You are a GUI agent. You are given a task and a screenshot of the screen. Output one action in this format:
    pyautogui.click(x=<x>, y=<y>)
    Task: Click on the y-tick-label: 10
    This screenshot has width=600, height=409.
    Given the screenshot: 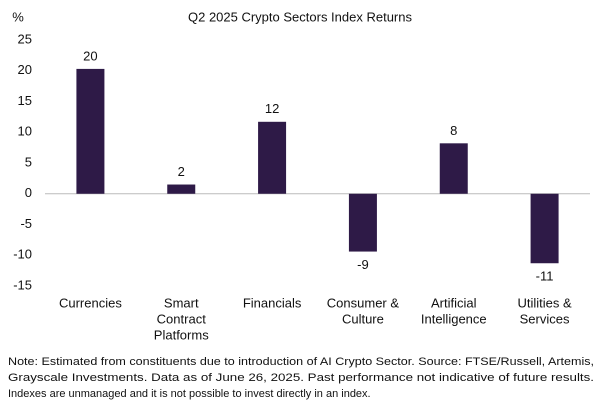 What is the action you would take?
    pyautogui.click(x=25, y=131)
    